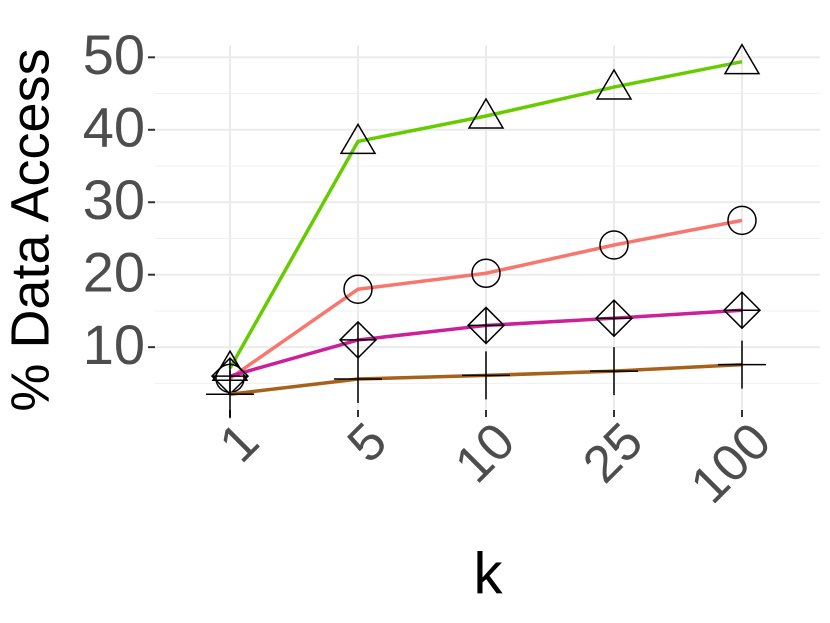  I want to click on marker-diamond, so click(486, 325).